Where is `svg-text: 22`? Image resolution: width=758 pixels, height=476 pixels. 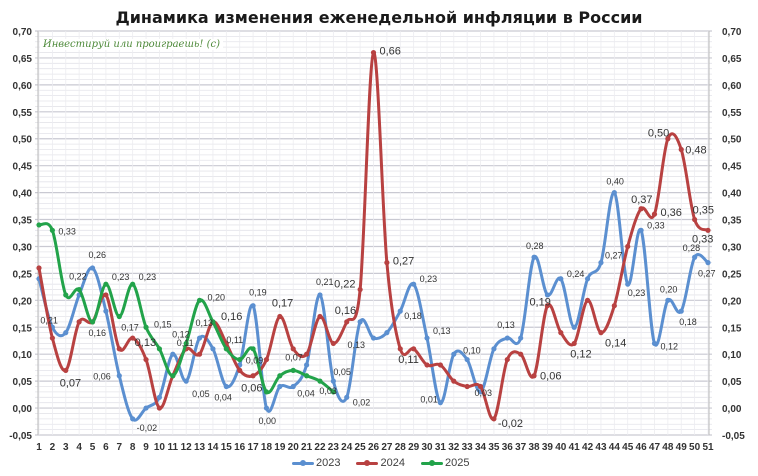 svg-text: 22 is located at coordinates (320, 447).